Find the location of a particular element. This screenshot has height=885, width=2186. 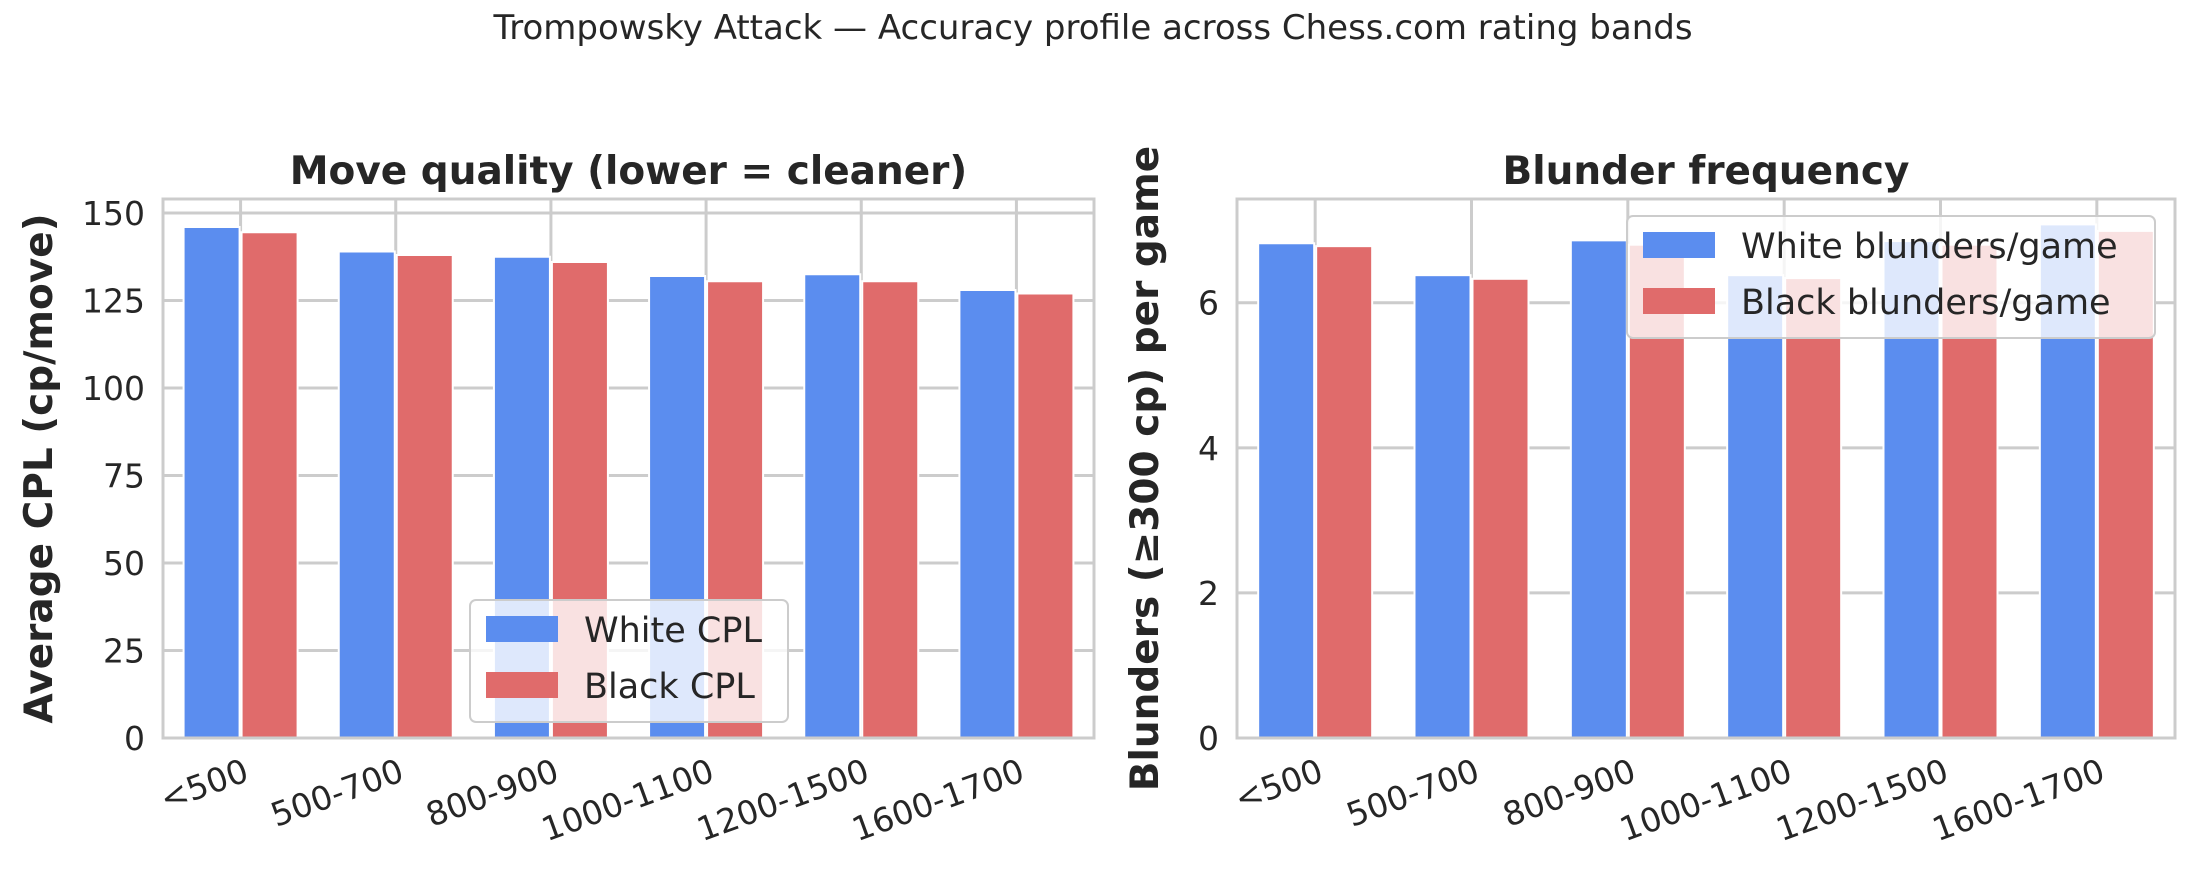

y-tick-label: 100 is located at coordinates (113, 388).